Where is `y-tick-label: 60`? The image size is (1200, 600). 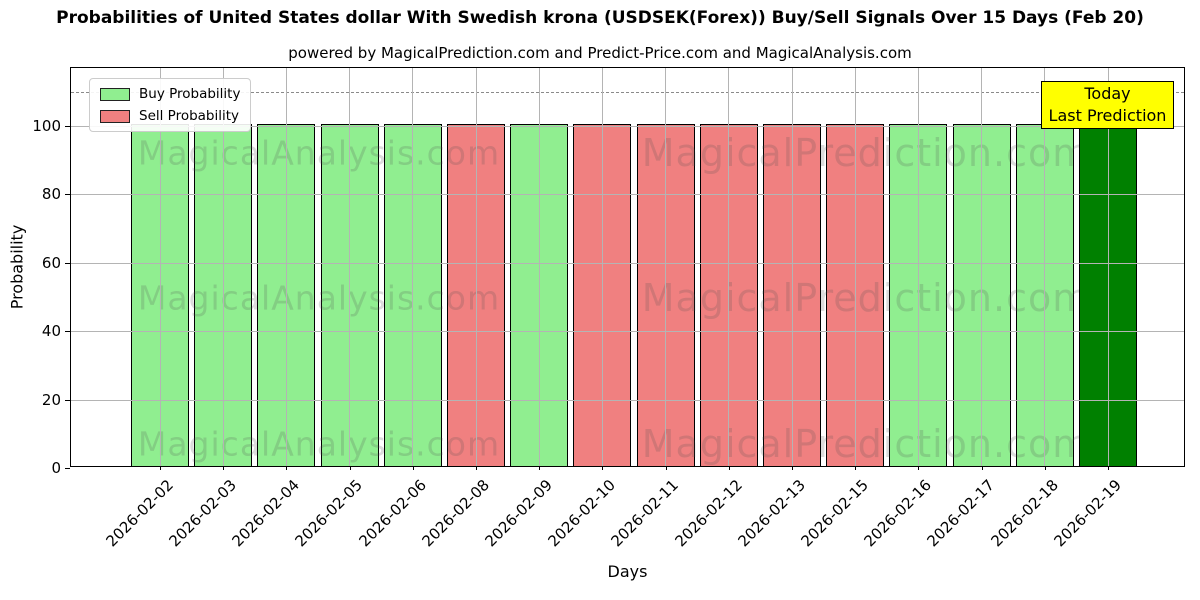 y-tick-label: 60 is located at coordinates (51, 262).